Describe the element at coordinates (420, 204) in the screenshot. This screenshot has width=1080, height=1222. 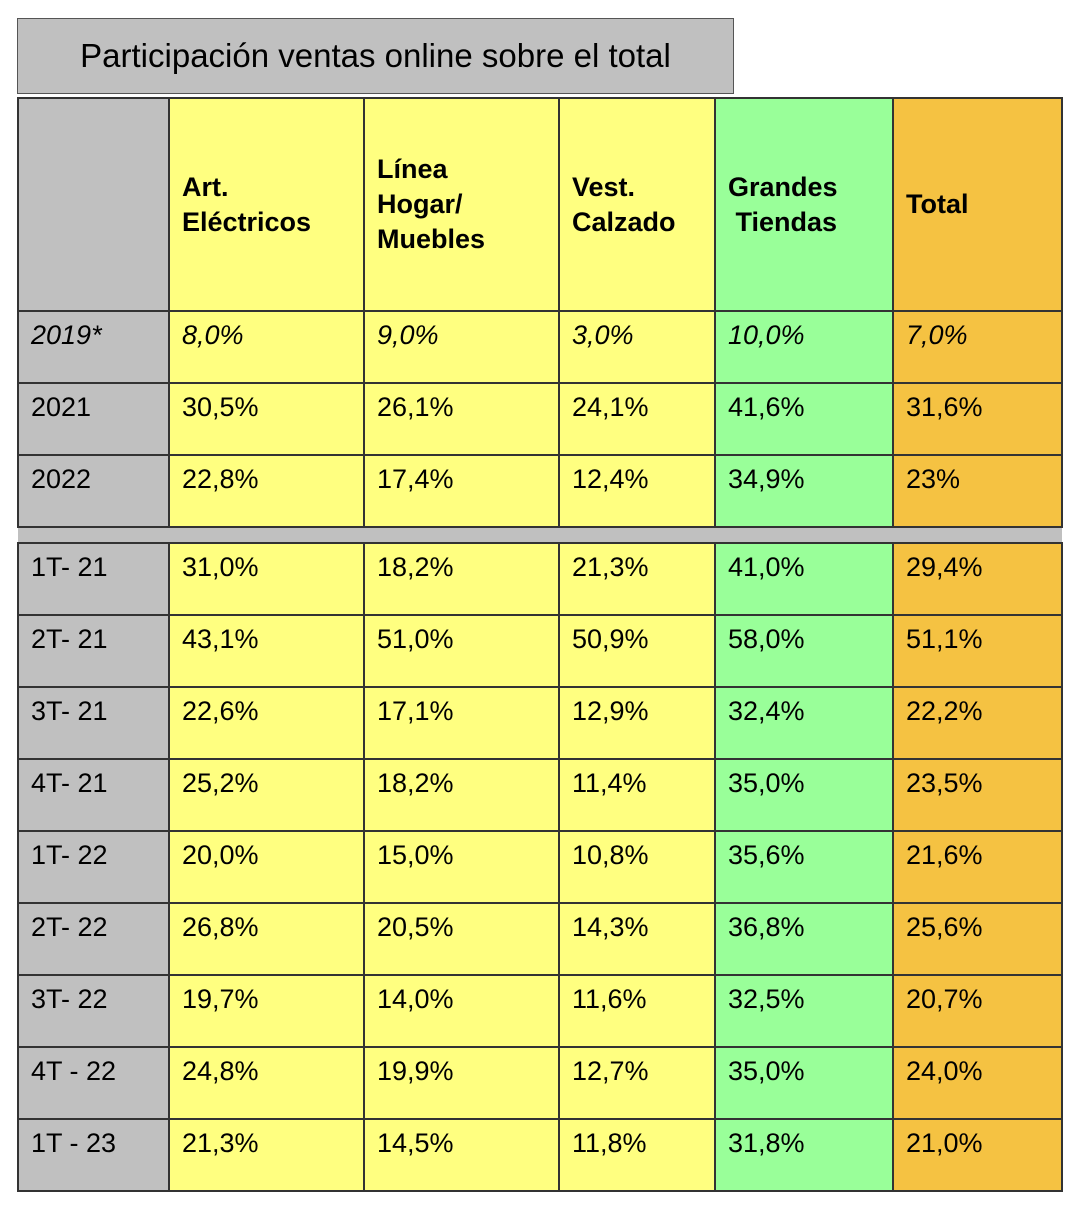
I see `column-header-line: Hogar/` at that location.